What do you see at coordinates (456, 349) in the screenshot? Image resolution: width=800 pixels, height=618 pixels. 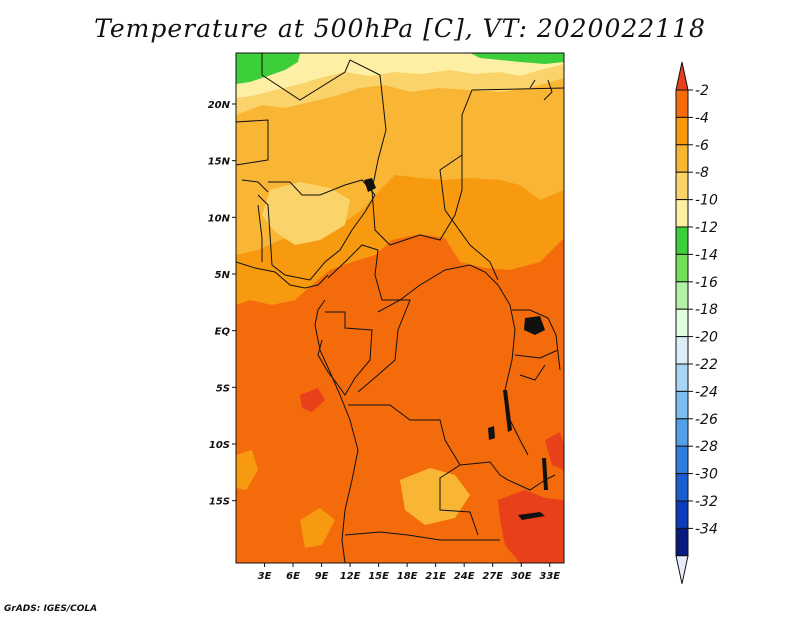 I see `lake-marks` at bounding box center [456, 349].